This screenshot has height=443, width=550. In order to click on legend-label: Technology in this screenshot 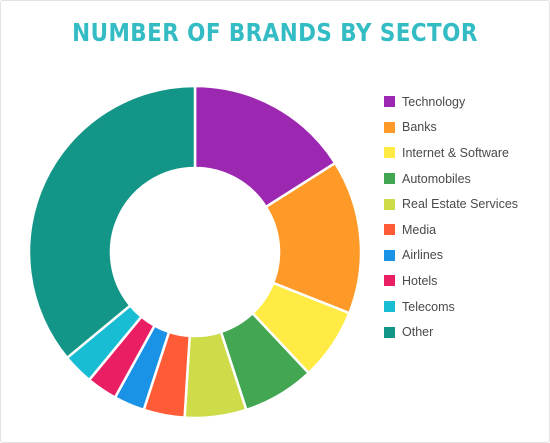, I will do `click(434, 101)`.